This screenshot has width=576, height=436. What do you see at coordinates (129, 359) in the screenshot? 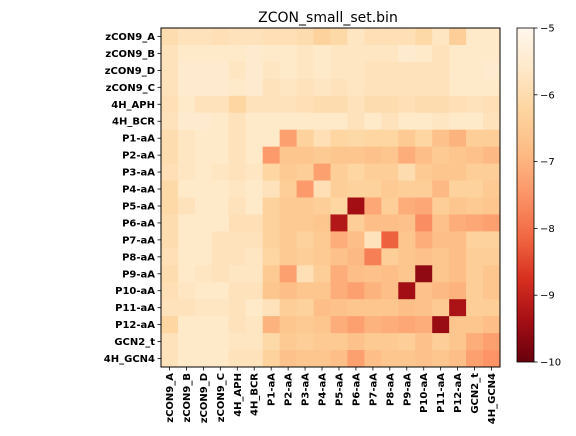
I see `row-label: 4H_GCN4` at bounding box center [129, 359].